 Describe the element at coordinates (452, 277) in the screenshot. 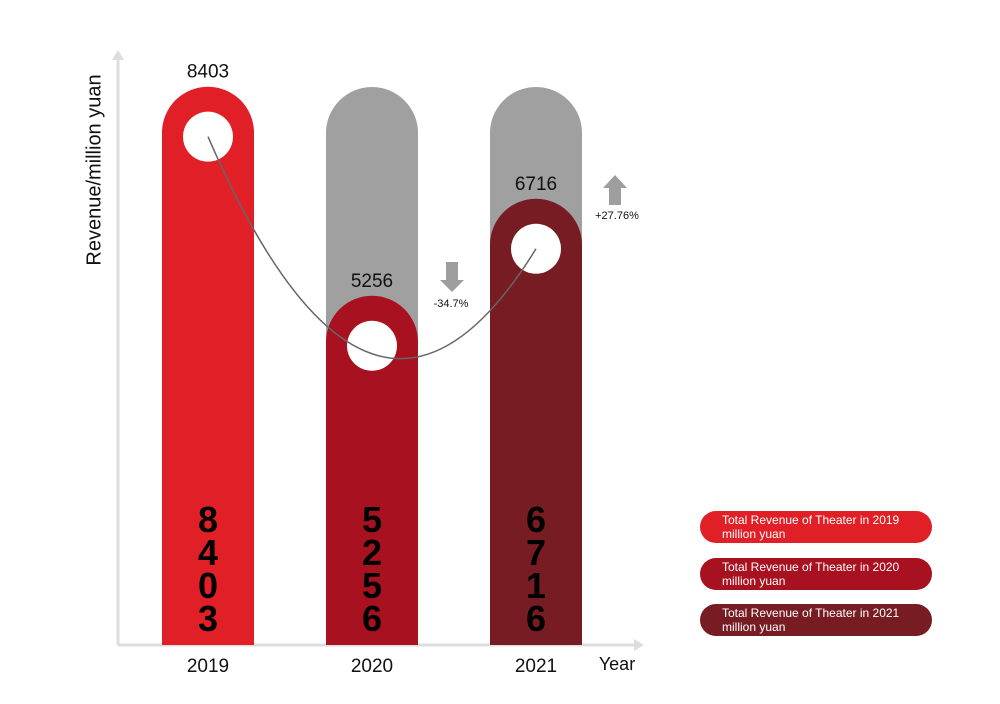

I see `down-arrow` at that location.